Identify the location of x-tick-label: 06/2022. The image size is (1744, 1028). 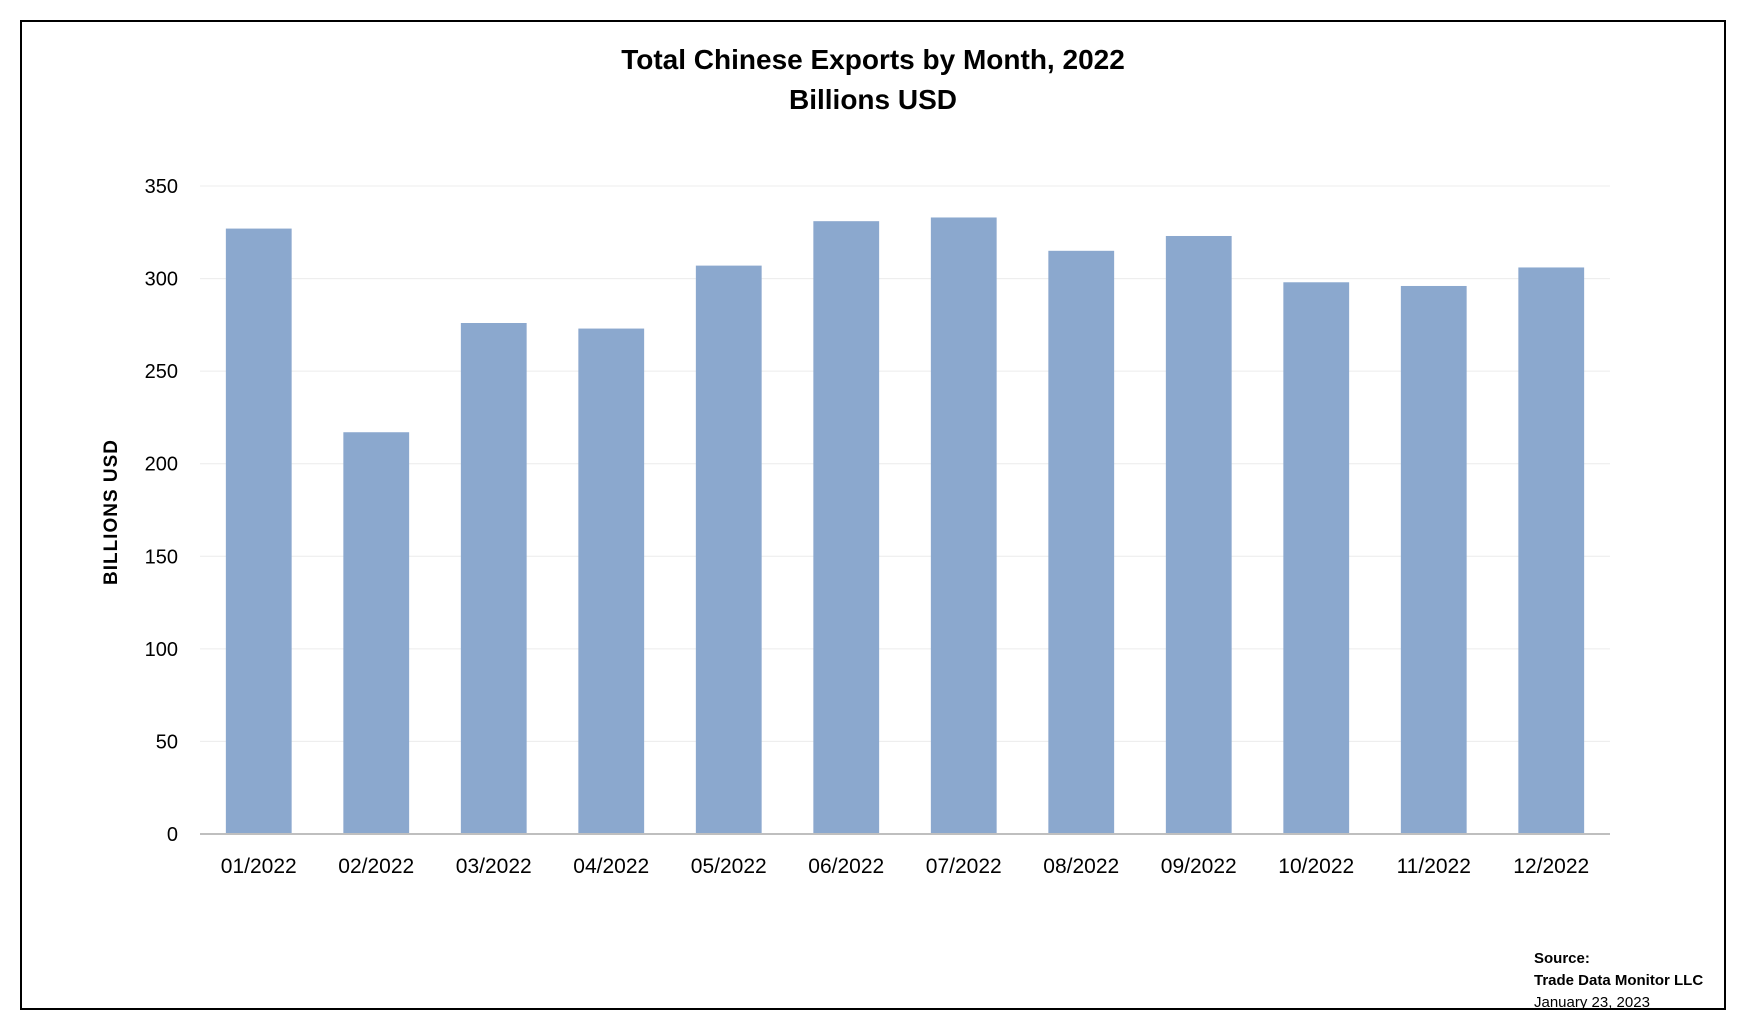
(846, 866).